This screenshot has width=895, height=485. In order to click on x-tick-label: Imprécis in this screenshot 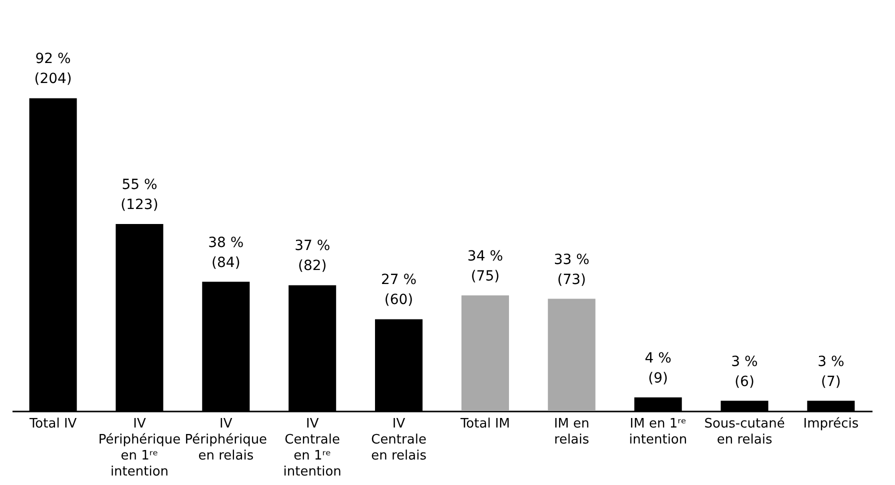, I will do `click(831, 424)`.